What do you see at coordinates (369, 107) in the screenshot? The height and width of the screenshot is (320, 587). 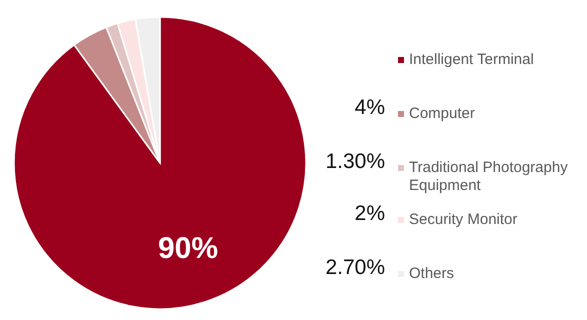 I see `data-label: 4%` at bounding box center [369, 107].